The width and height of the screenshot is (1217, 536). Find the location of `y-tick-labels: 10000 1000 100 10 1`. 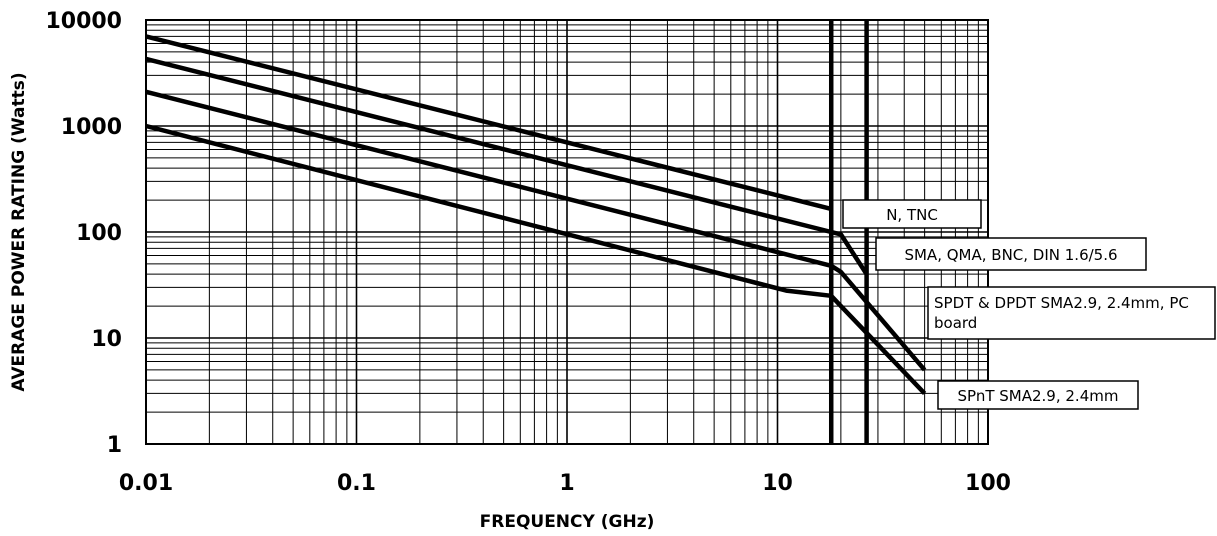

y-tick-labels: 10000 1000 100 10 1 is located at coordinates (83, 233).